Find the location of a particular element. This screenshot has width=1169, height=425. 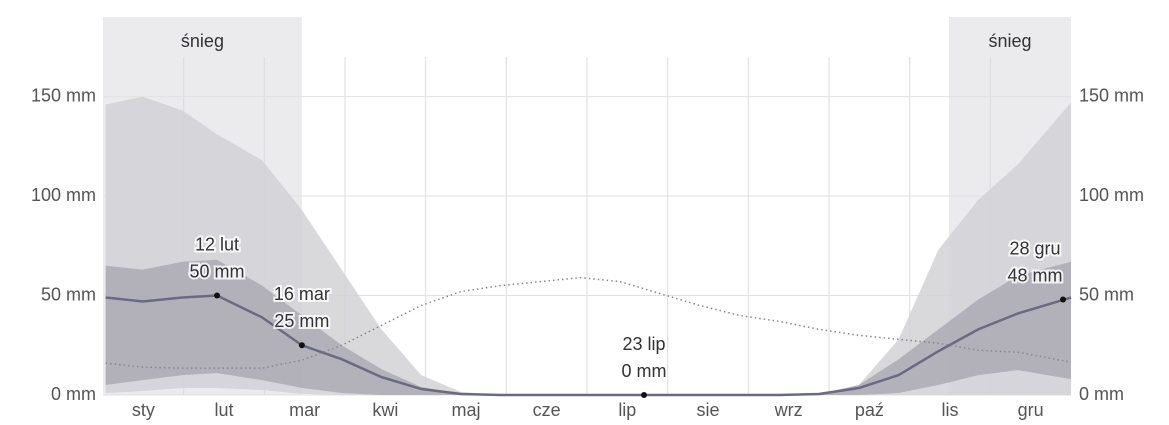

y2-tick-label: 0 mm is located at coordinates (1101, 394).